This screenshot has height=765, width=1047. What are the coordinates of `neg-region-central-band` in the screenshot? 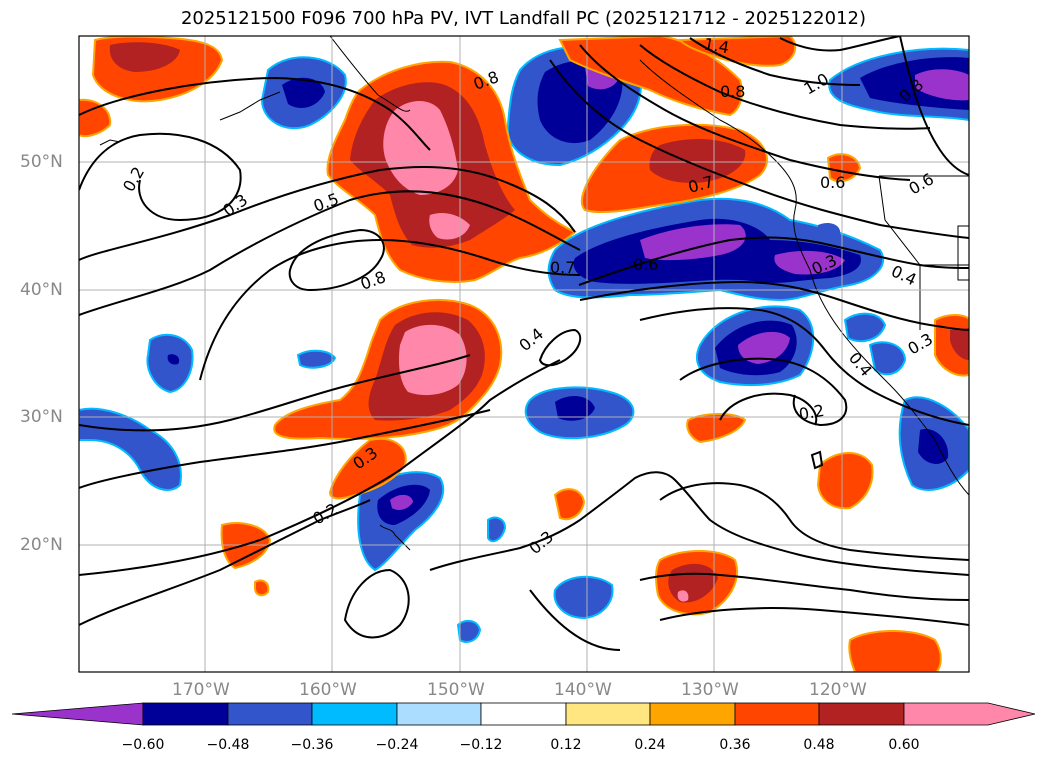 It's located at (716, 249).